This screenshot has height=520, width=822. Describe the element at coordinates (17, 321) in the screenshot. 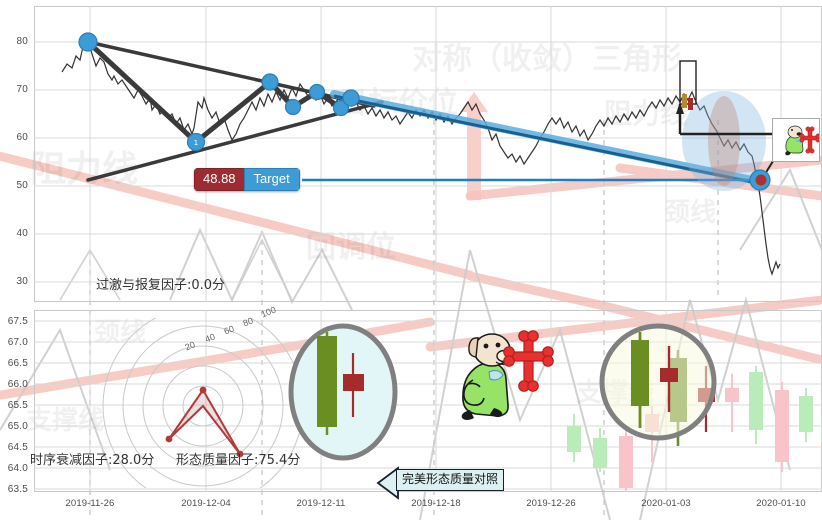

I see `indicator-ytick-675: 67.5` at that location.